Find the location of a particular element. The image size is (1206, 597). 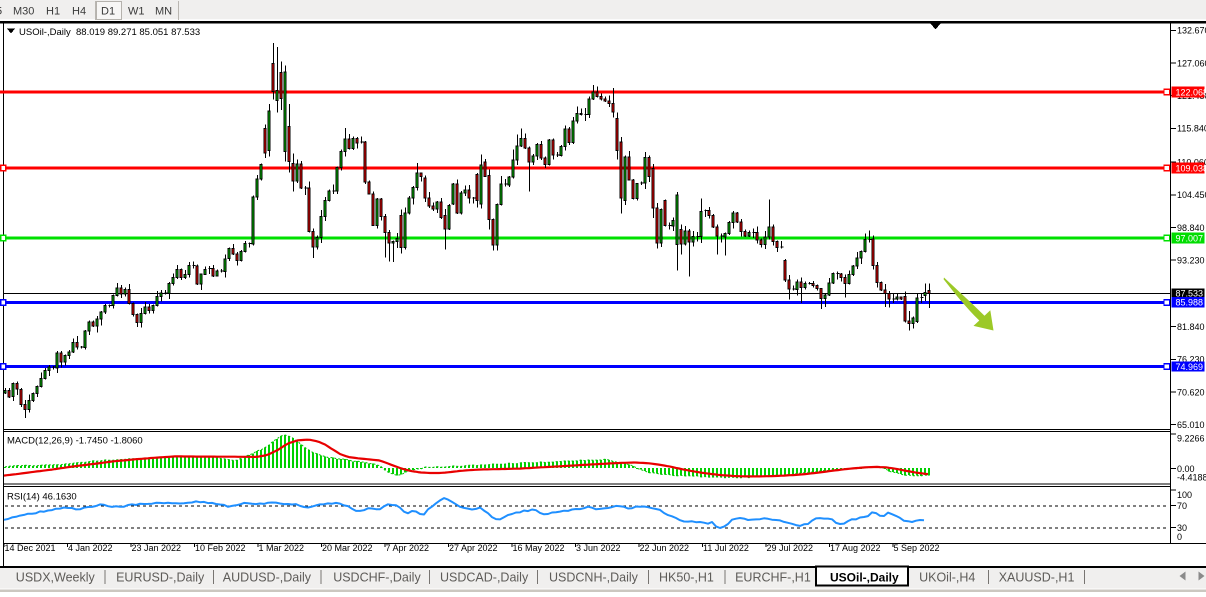

svg-text: USDCHF-,Daily is located at coordinates (377, 578).